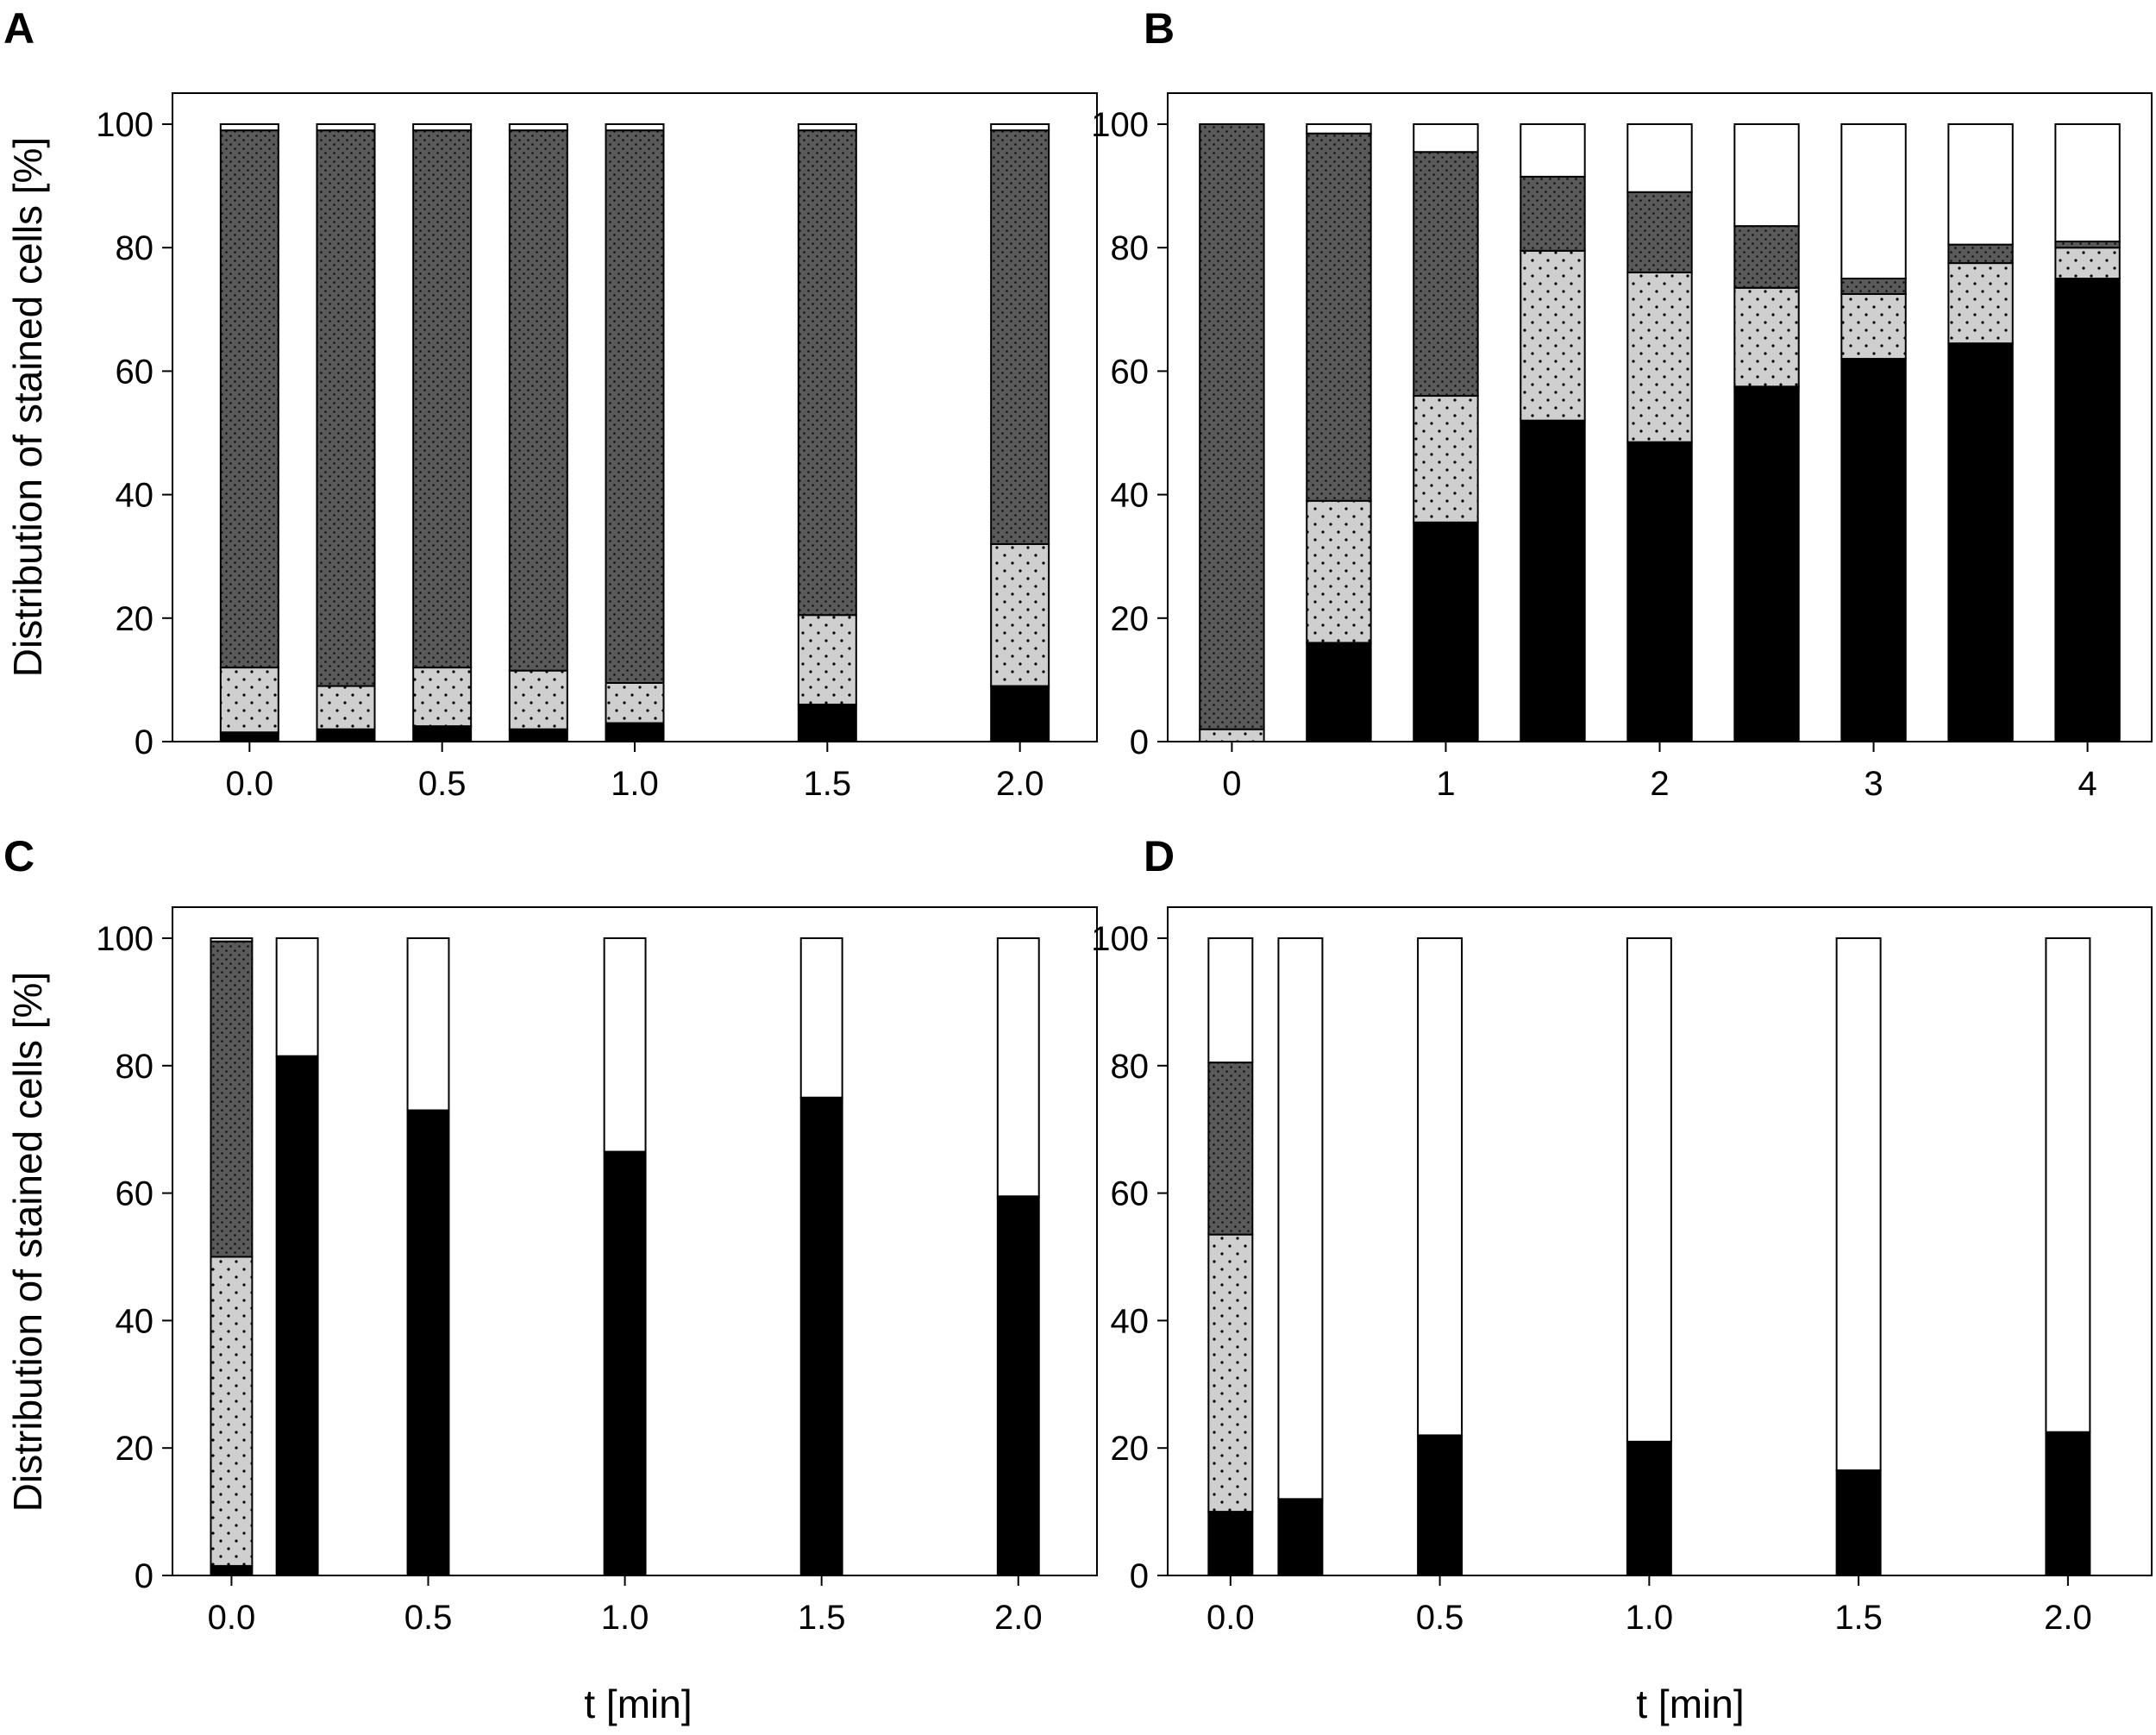 The image size is (2156, 1735). What do you see at coordinates (1230, 1000) in the screenshot?
I see `bar-segment-d-0-white` at bounding box center [1230, 1000].